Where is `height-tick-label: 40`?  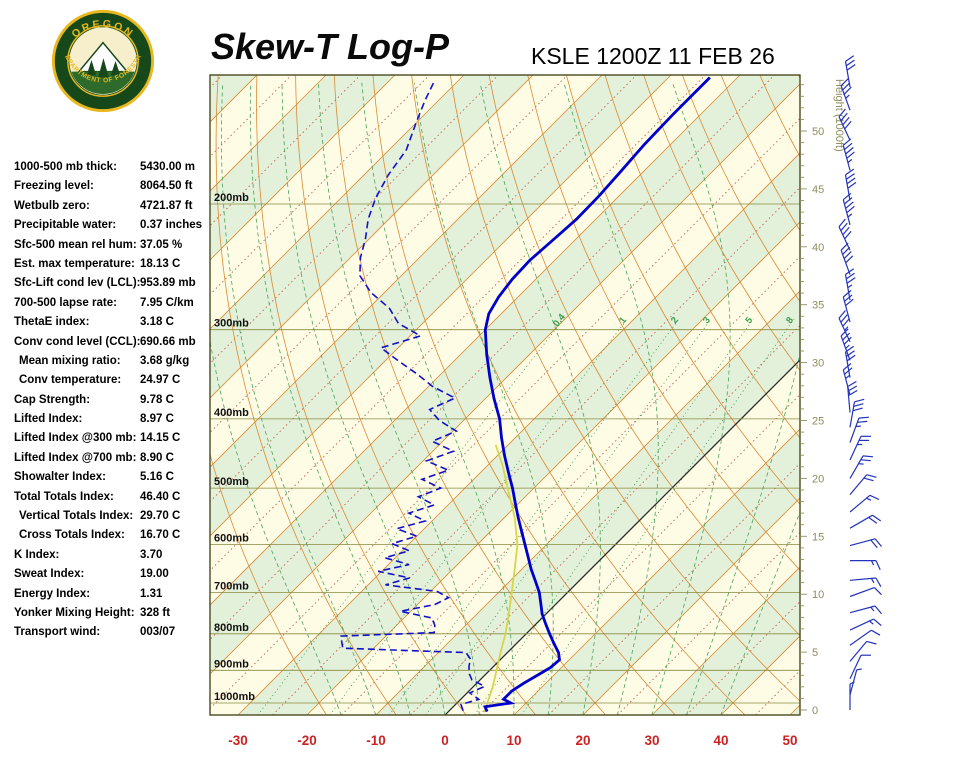
height-tick-label: 40 is located at coordinates (818, 248).